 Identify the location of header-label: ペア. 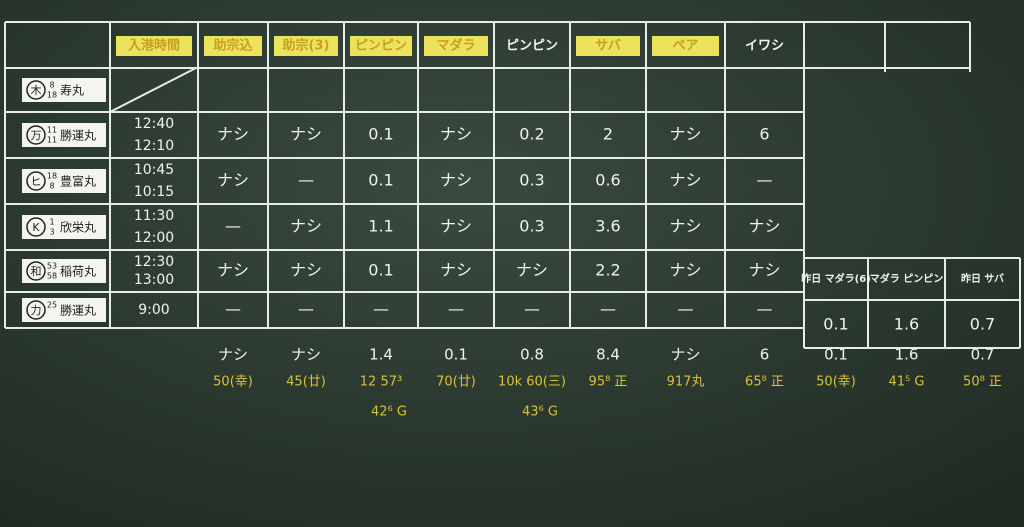
(685, 46).